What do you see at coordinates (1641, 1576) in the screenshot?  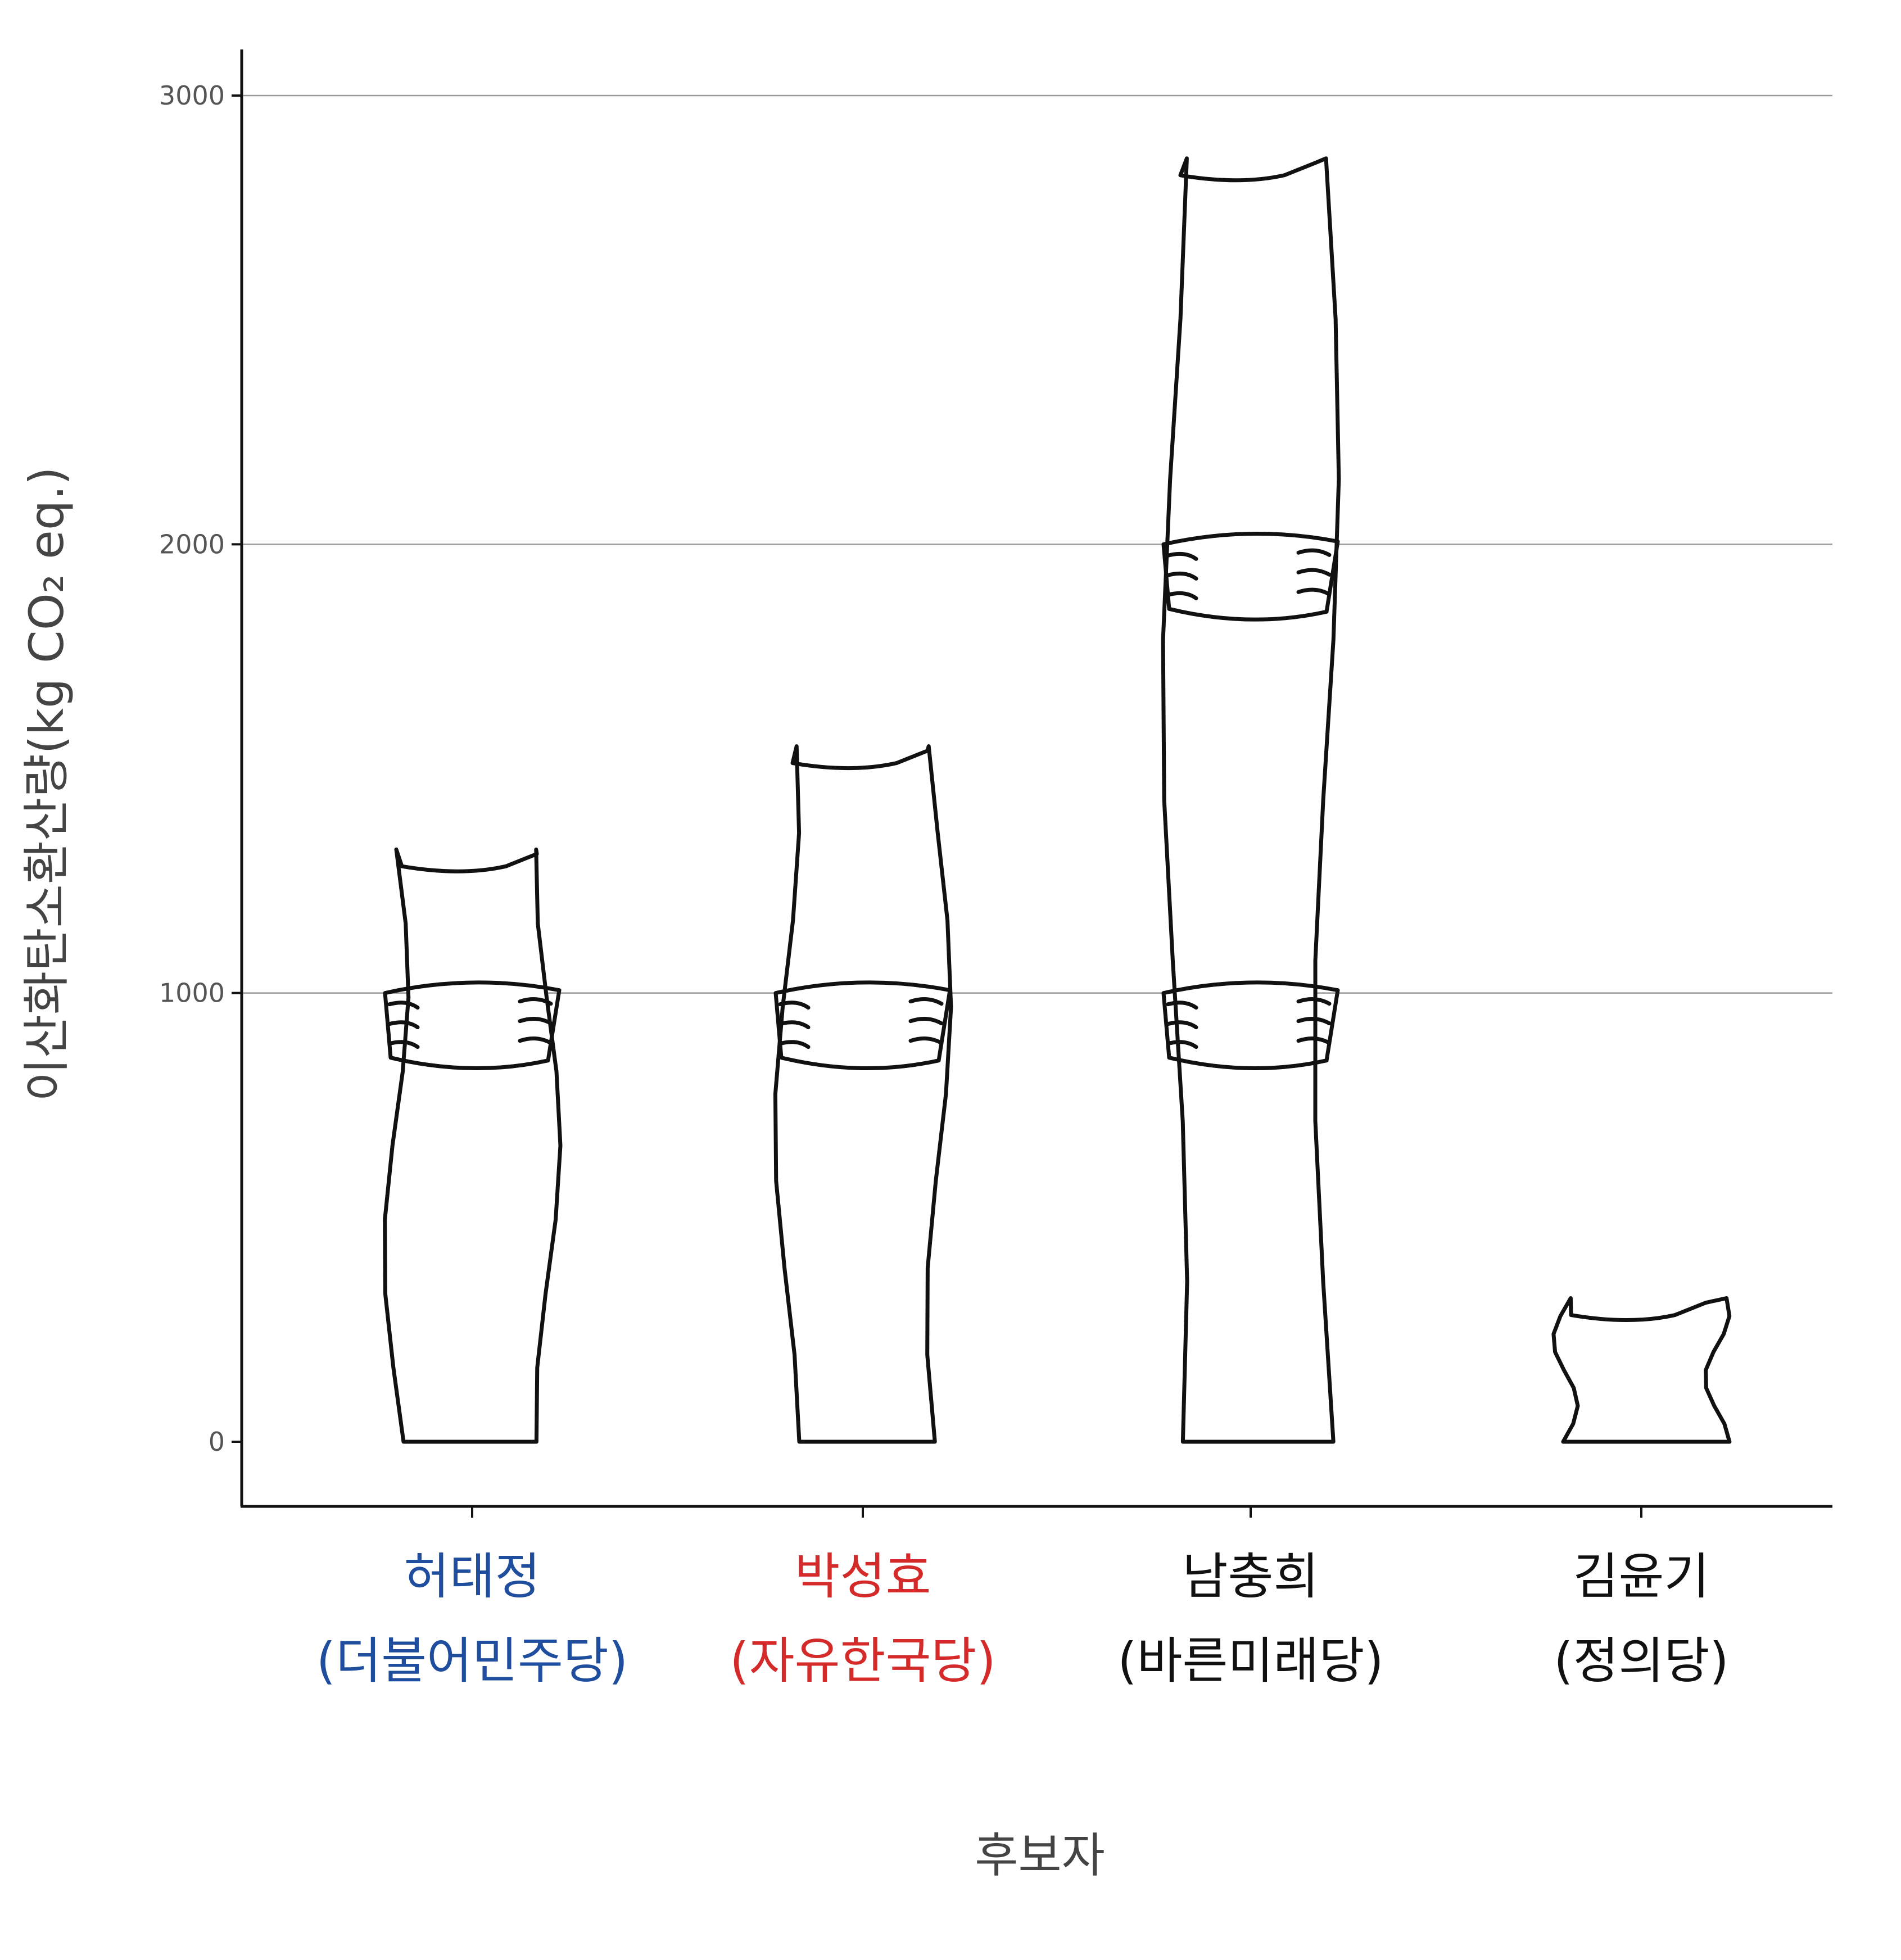 I see `x-tick-label-name: 김윤기` at bounding box center [1641, 1576].